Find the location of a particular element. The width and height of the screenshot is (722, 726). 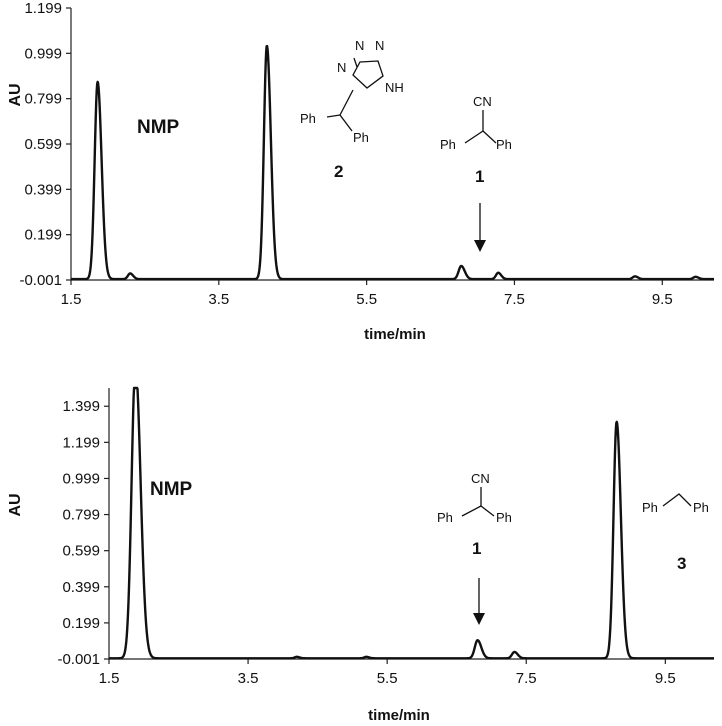

bottom-x-ticks: 1.5 3.5 5.5 7.5 9.5 is located at coordinates (387, 673).